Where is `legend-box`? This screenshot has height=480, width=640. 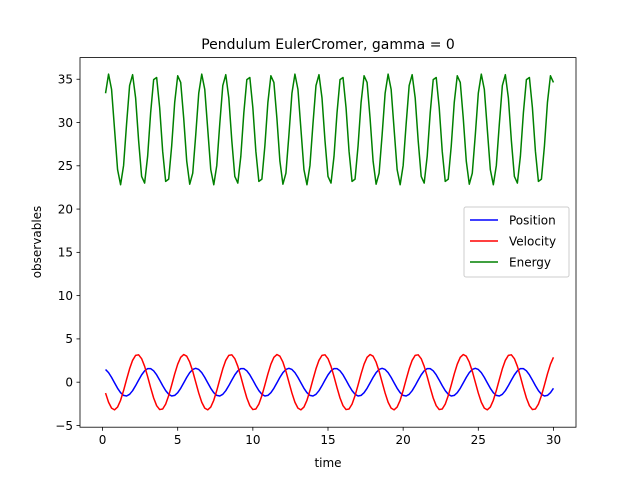
legend-box is located at coordinates (516, 242).